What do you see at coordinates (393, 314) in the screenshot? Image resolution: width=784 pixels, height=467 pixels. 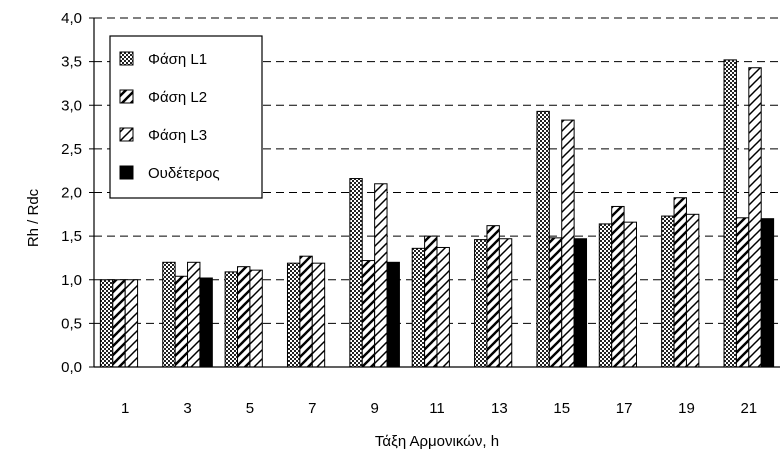 I see `bar-solid-black-h9` at bounding box center [393, 314].